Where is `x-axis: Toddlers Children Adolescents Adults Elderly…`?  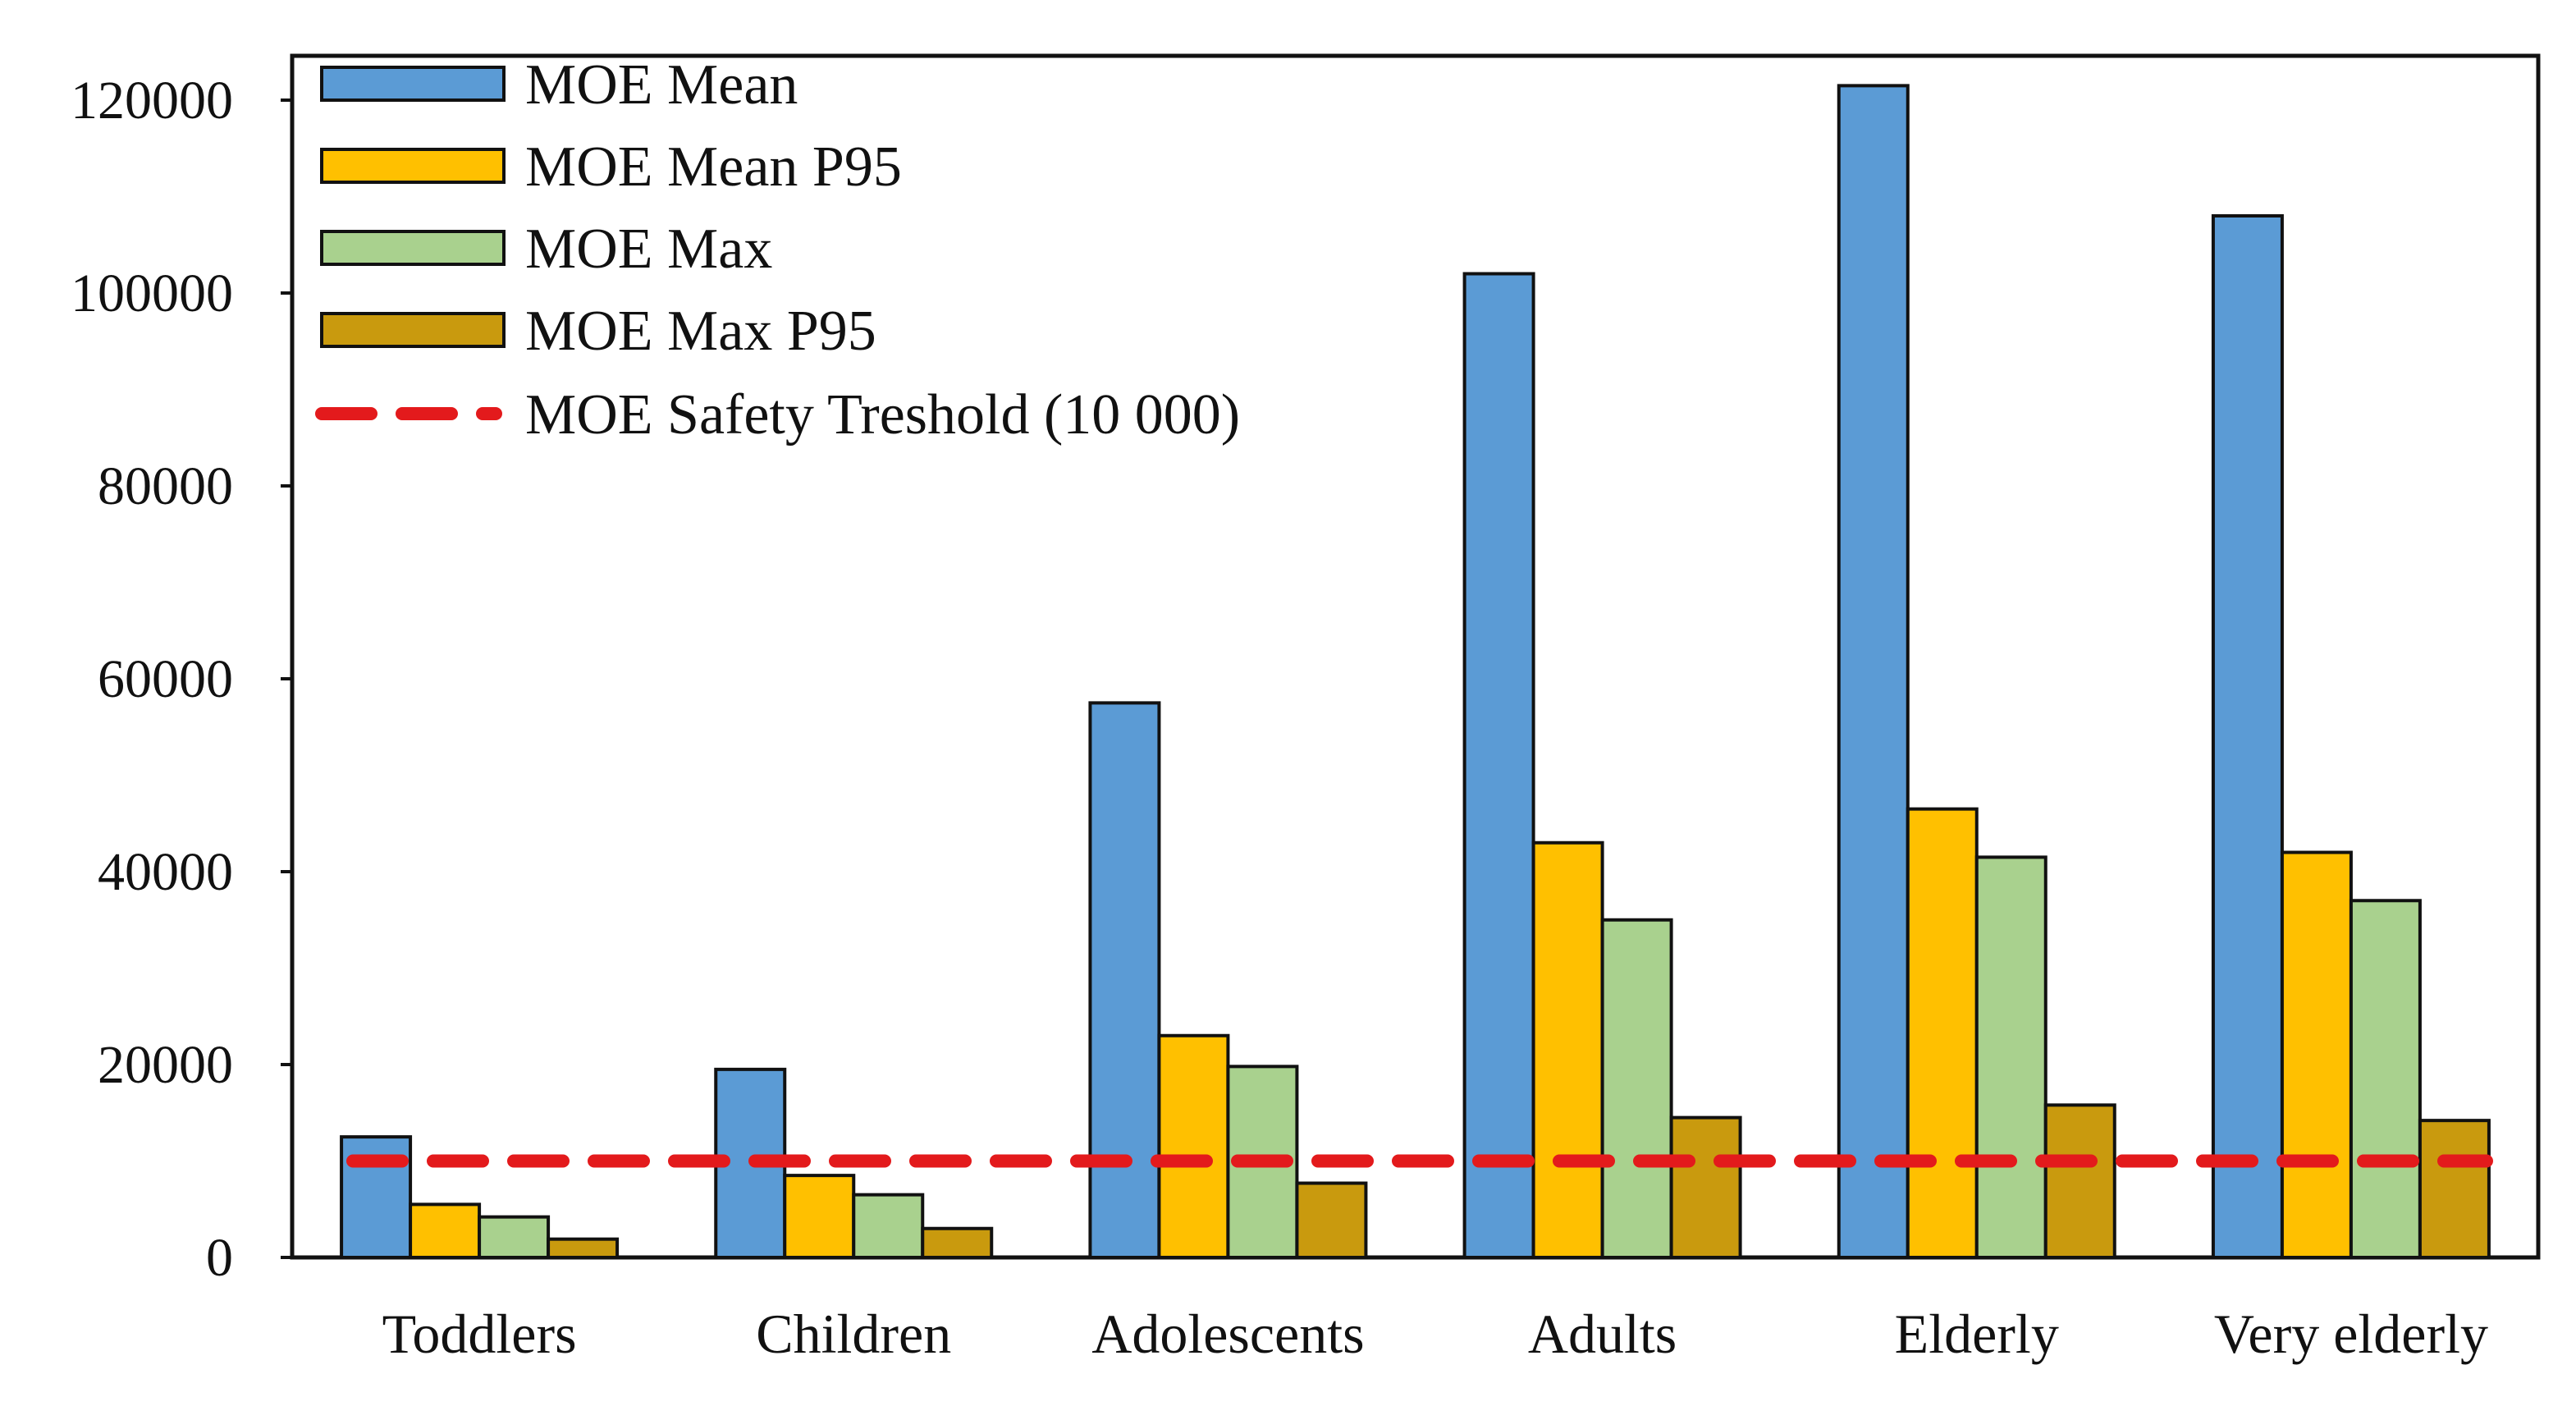 x-axis: Toddlers Children Adolescents Adults Elderly… is located at coordinates (1435, 1334).